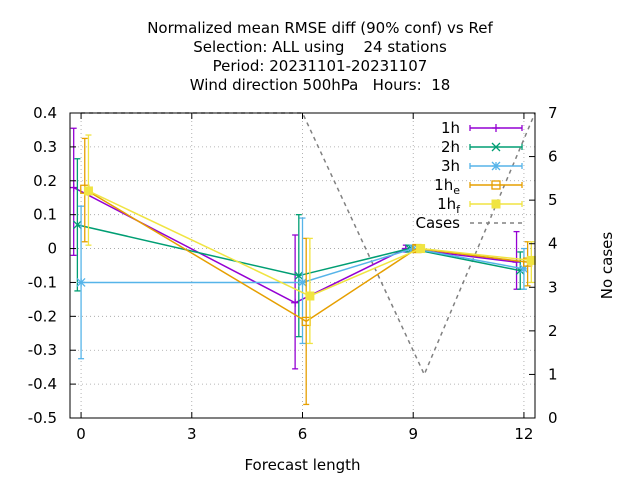 This screenshot has width=640, height=480. I want to click on y-tick-label: -0.2, so click(42, 316).